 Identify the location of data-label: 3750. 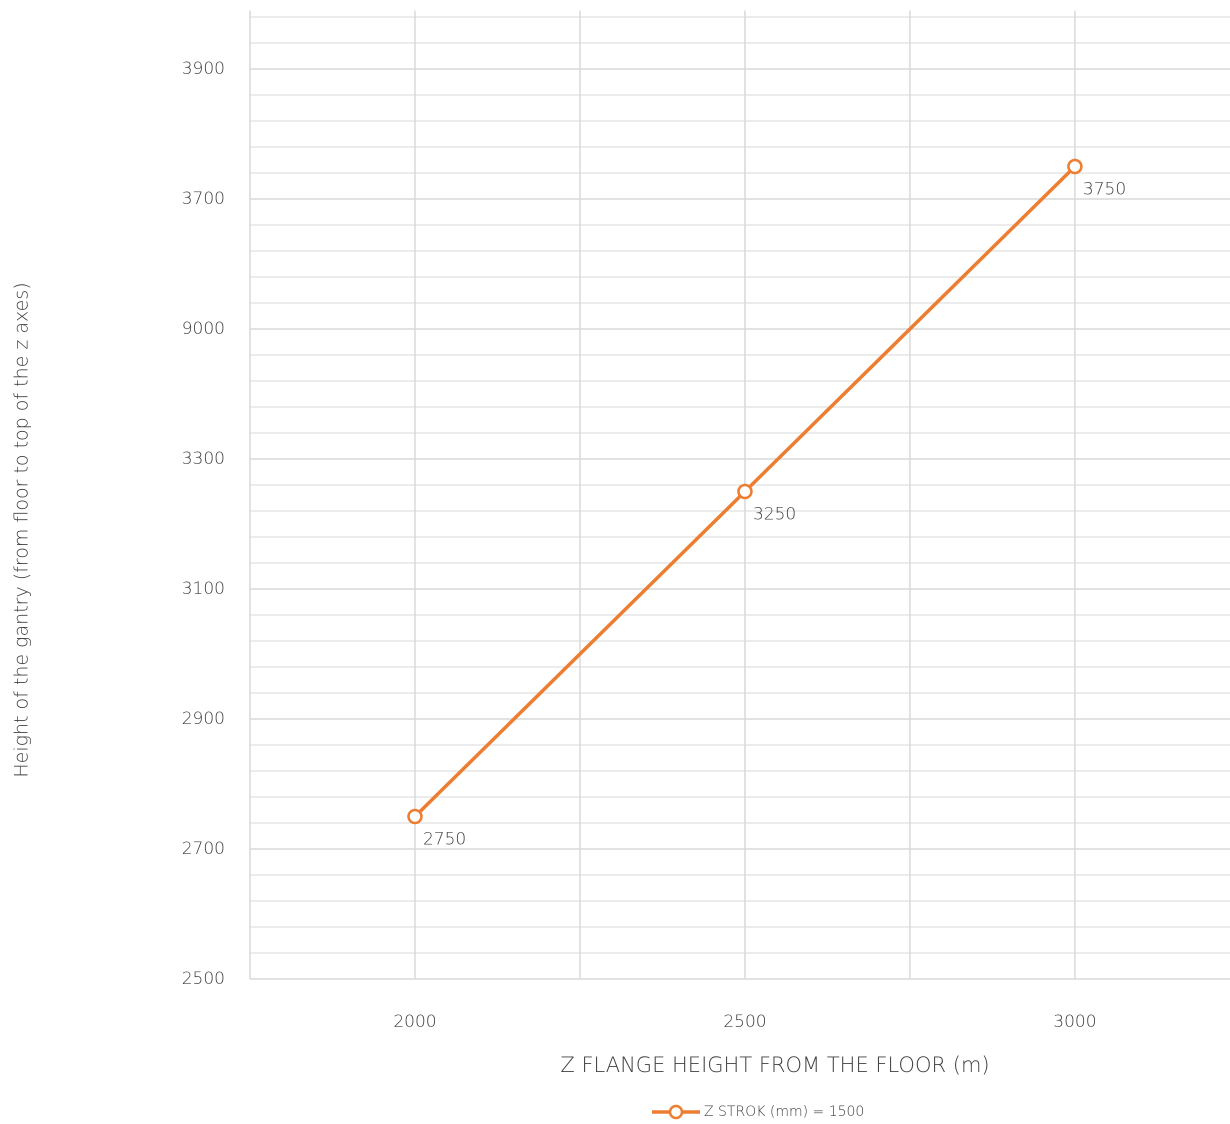
(1104, 190).